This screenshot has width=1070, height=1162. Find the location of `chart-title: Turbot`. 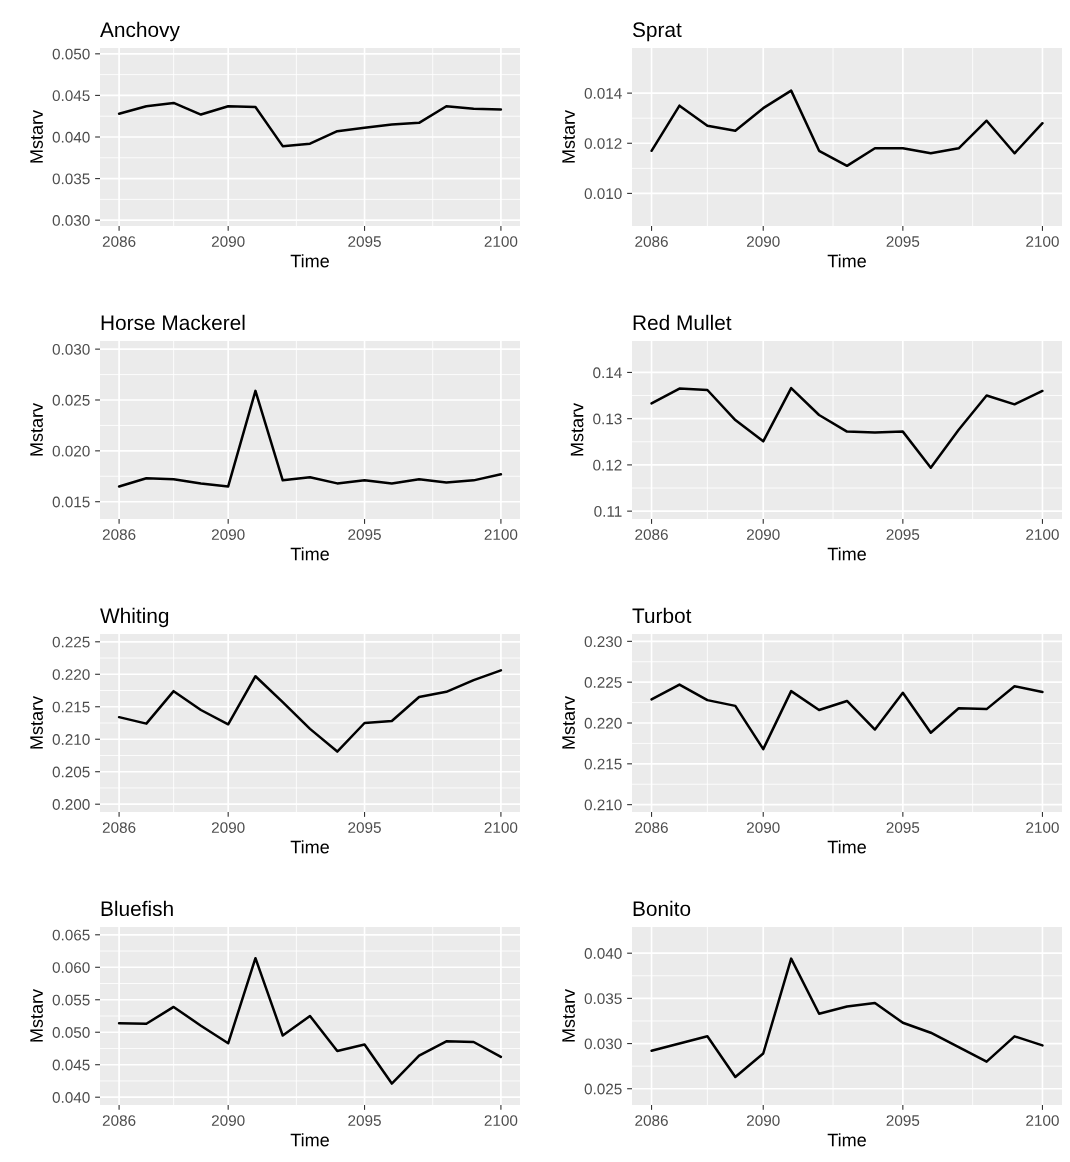

chart-title: Turbot is located at coordinates (662, 615).